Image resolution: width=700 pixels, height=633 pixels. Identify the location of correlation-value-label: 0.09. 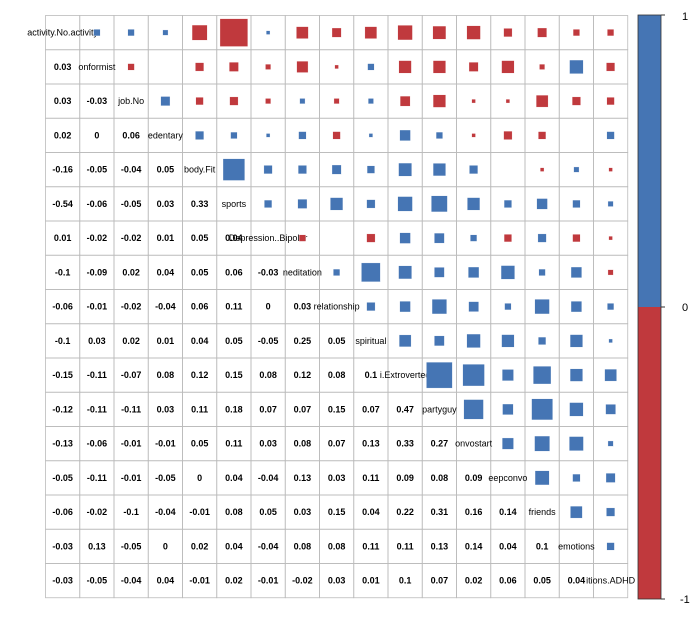
(405, 478).